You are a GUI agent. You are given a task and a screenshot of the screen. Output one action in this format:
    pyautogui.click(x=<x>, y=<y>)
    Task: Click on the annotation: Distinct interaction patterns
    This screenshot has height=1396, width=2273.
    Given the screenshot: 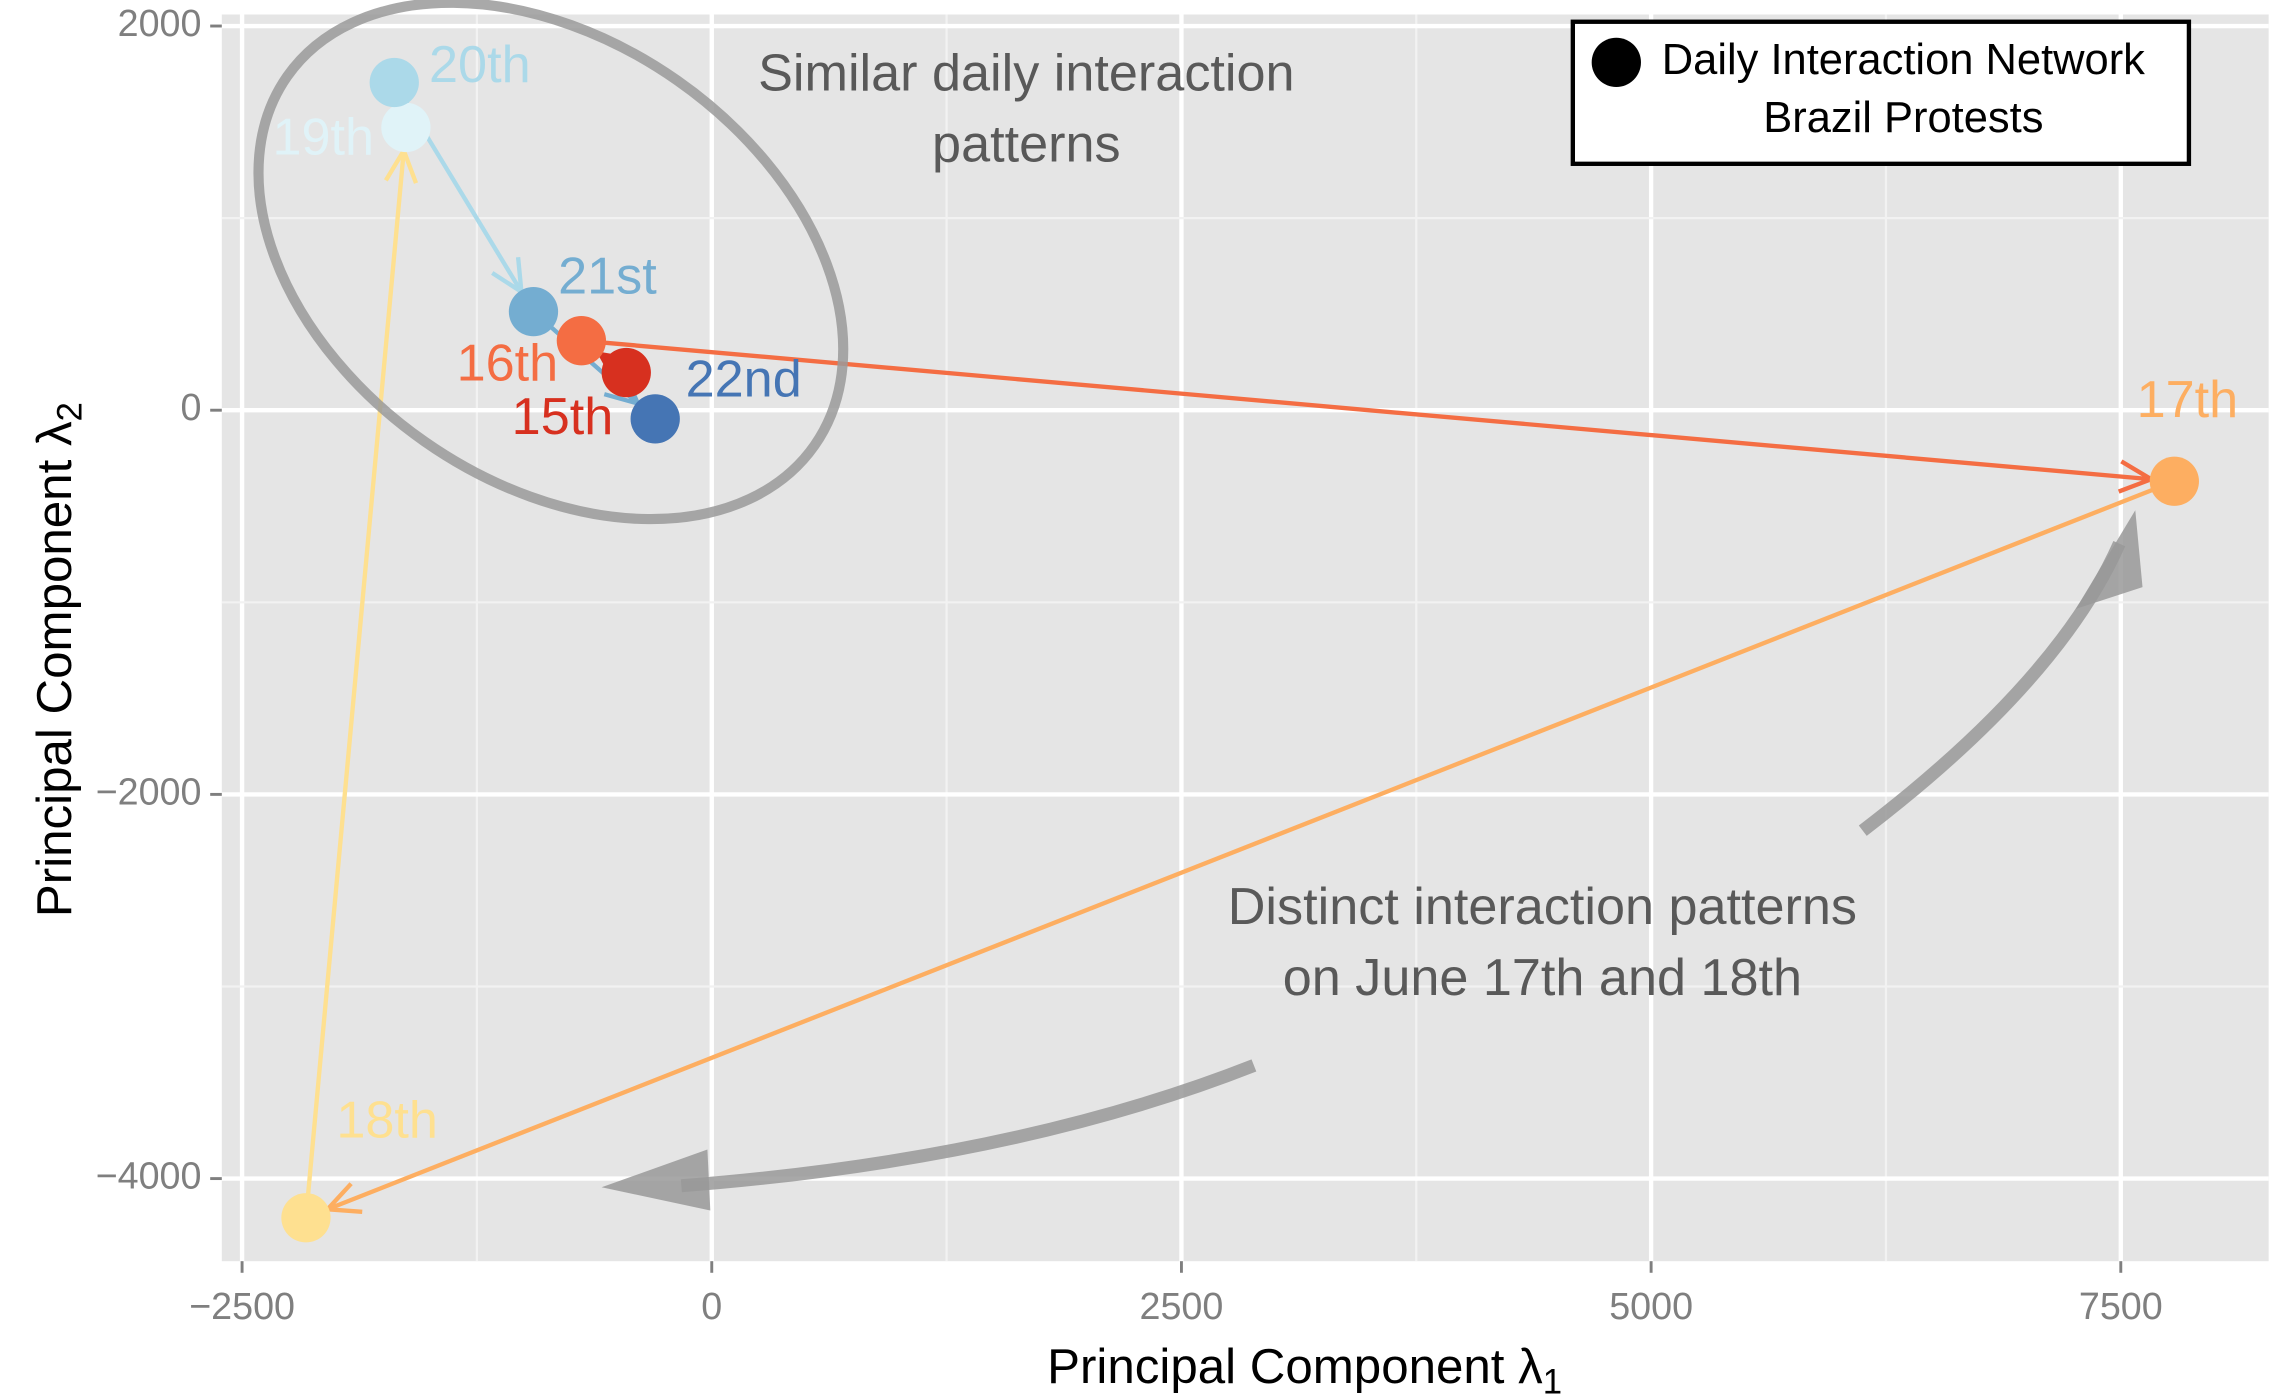 What is the action you would take?
    pyautogui.click(x=1542, y=907)
    